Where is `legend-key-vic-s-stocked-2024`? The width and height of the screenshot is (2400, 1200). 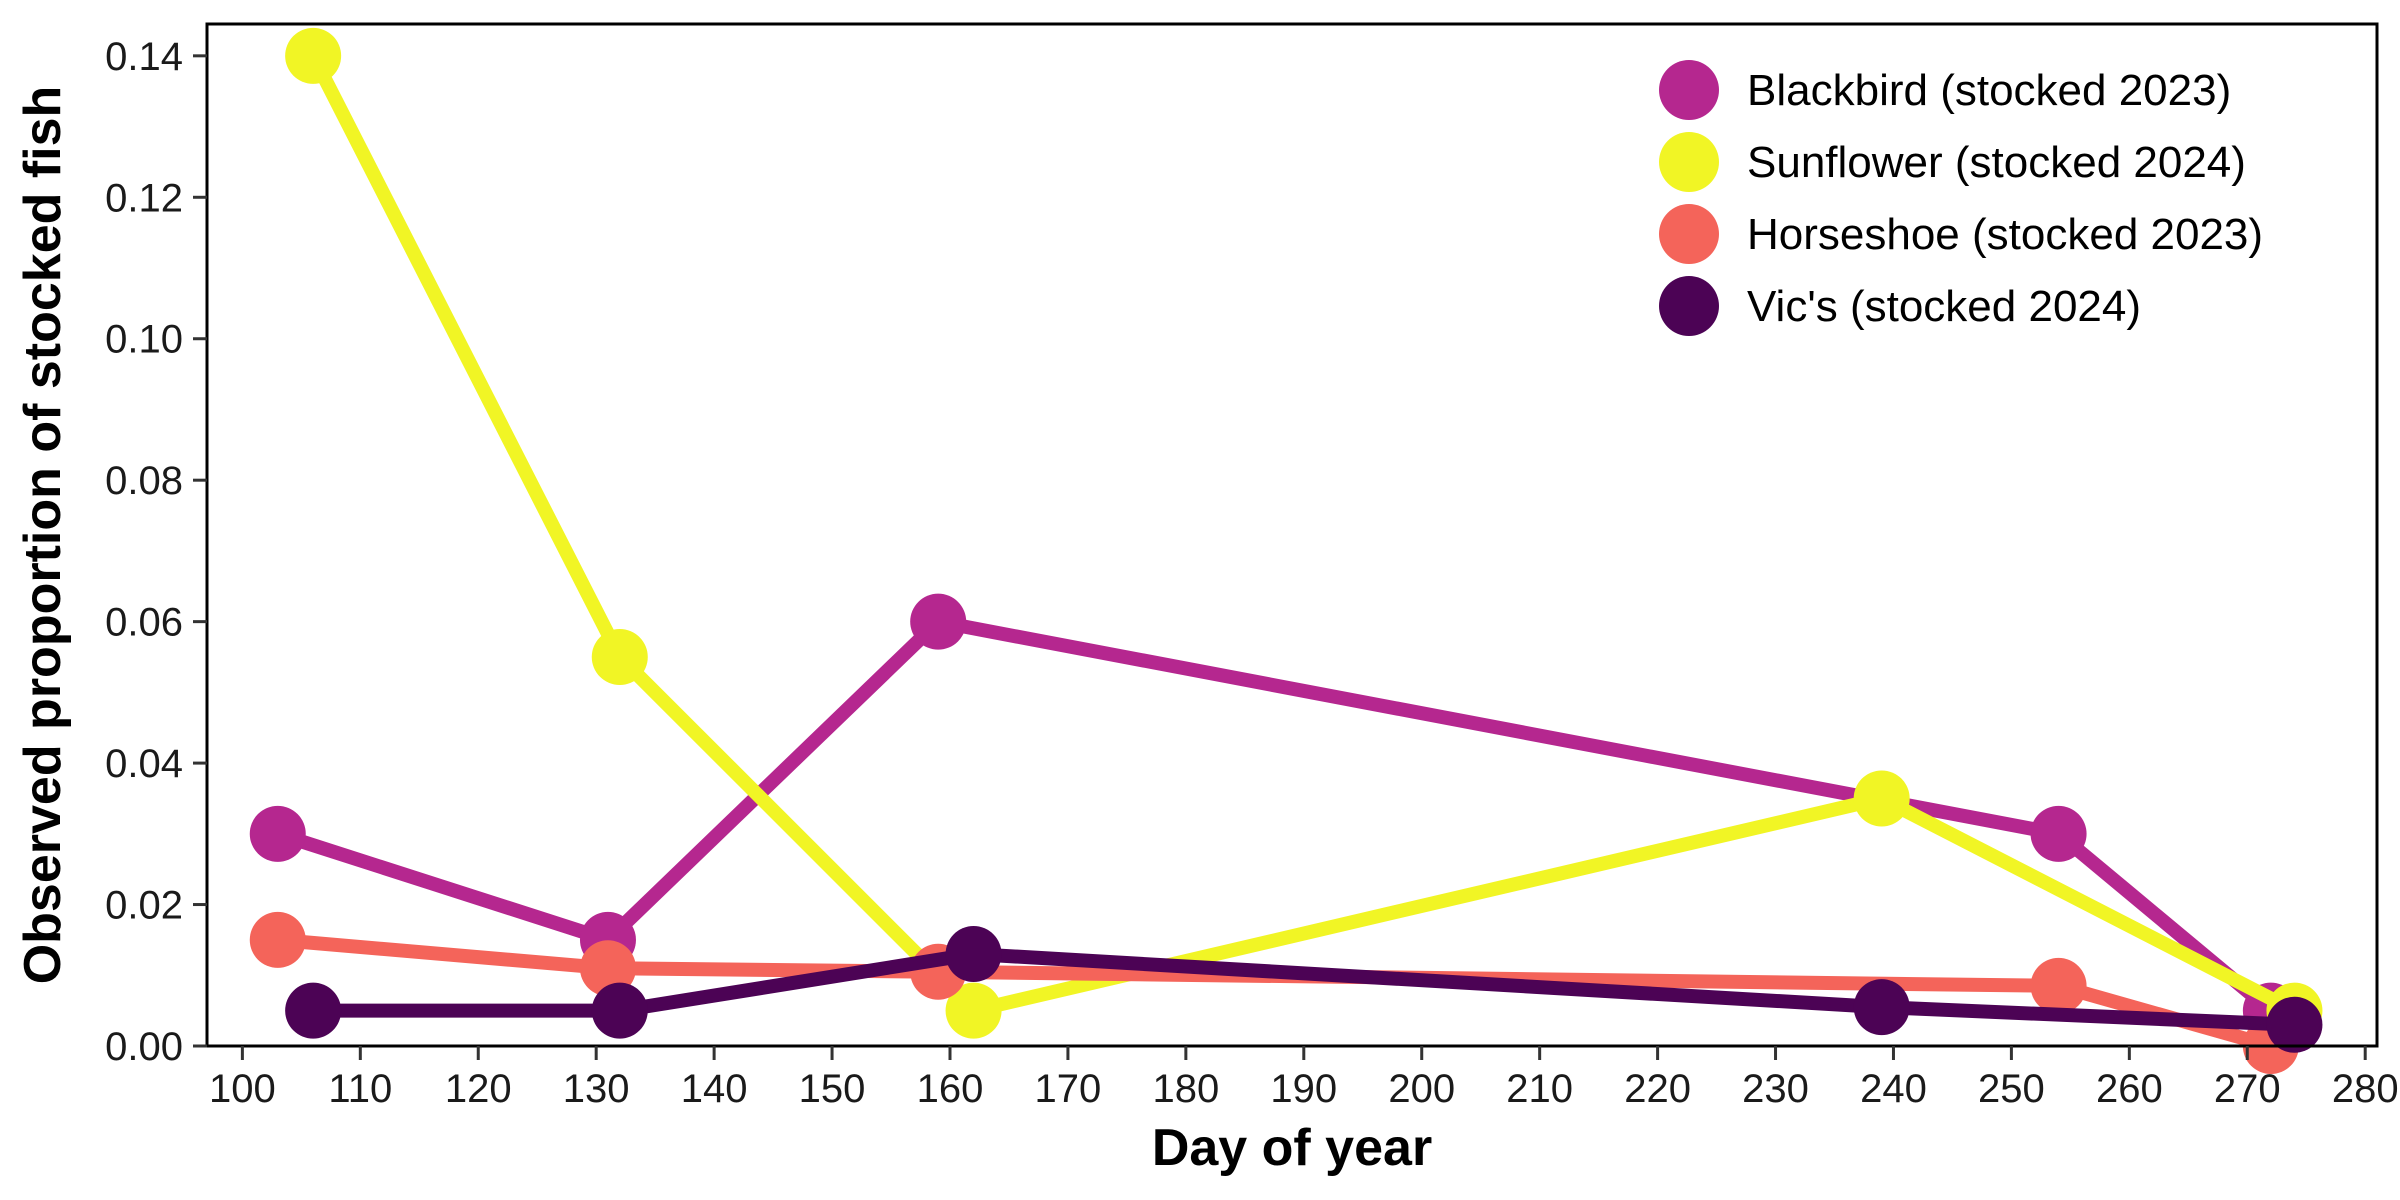 legend-key-vic-s-stocked-2024 is located at coordinates (1689, 306).